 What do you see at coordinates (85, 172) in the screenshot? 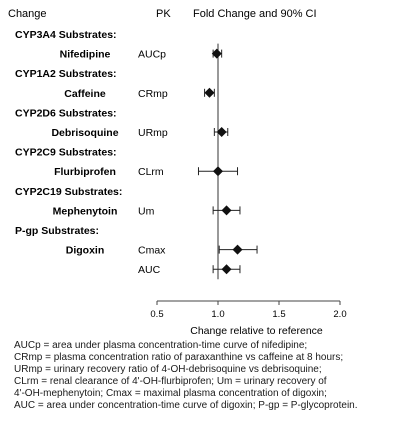
I see `drug-label: Flurbiprofen` at bounding box center [85, 172].